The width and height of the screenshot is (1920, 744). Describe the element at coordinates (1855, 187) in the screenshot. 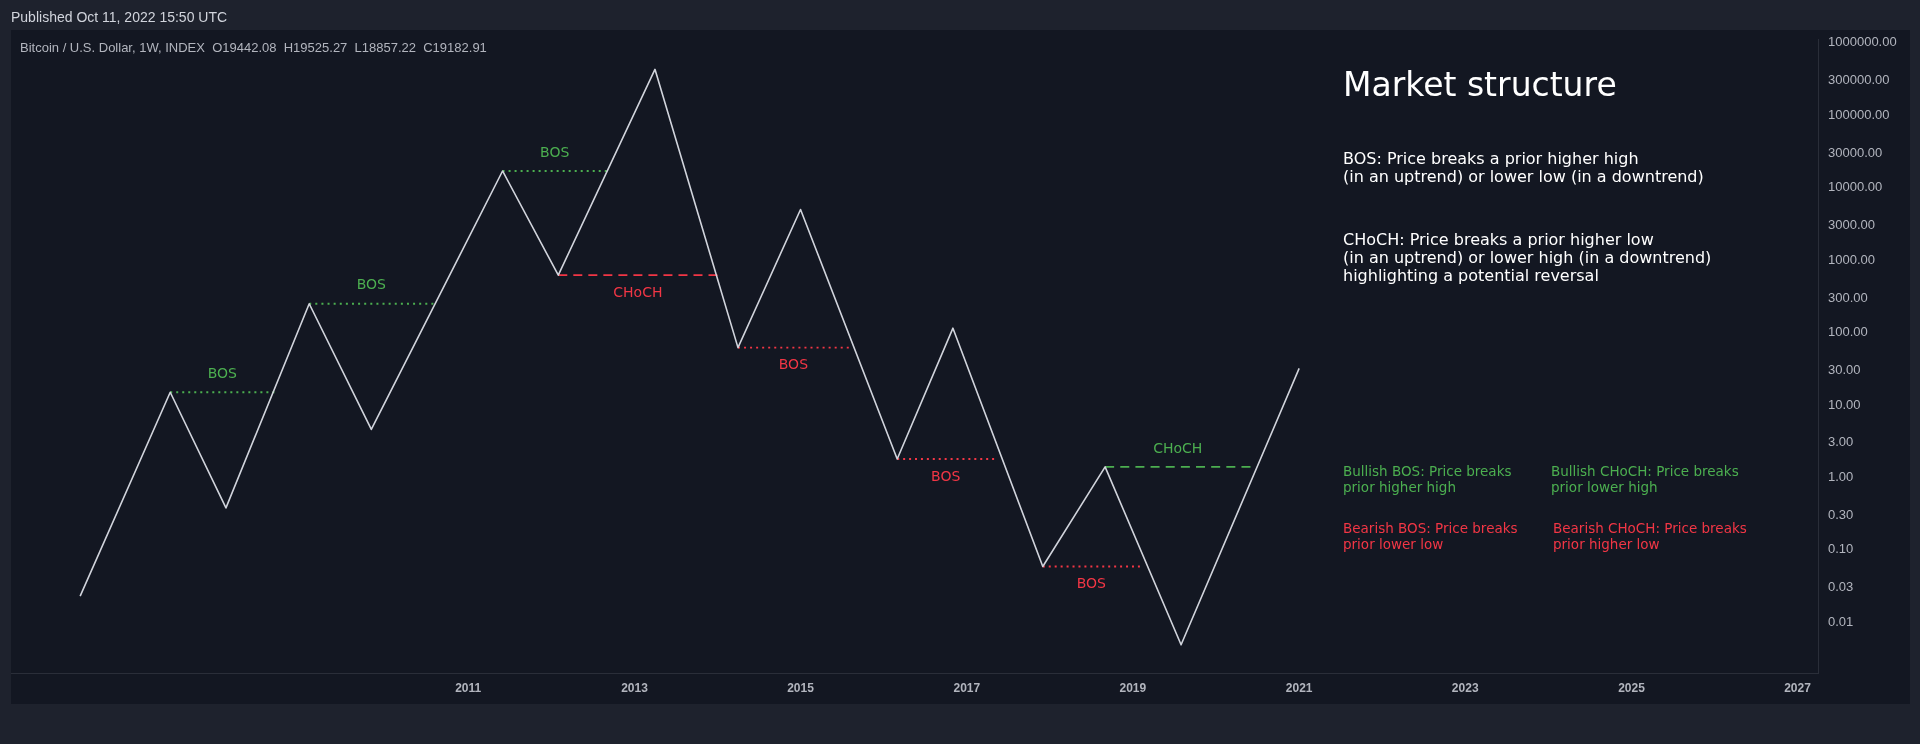

I see `y-tick-label: 10000.00` at that location.